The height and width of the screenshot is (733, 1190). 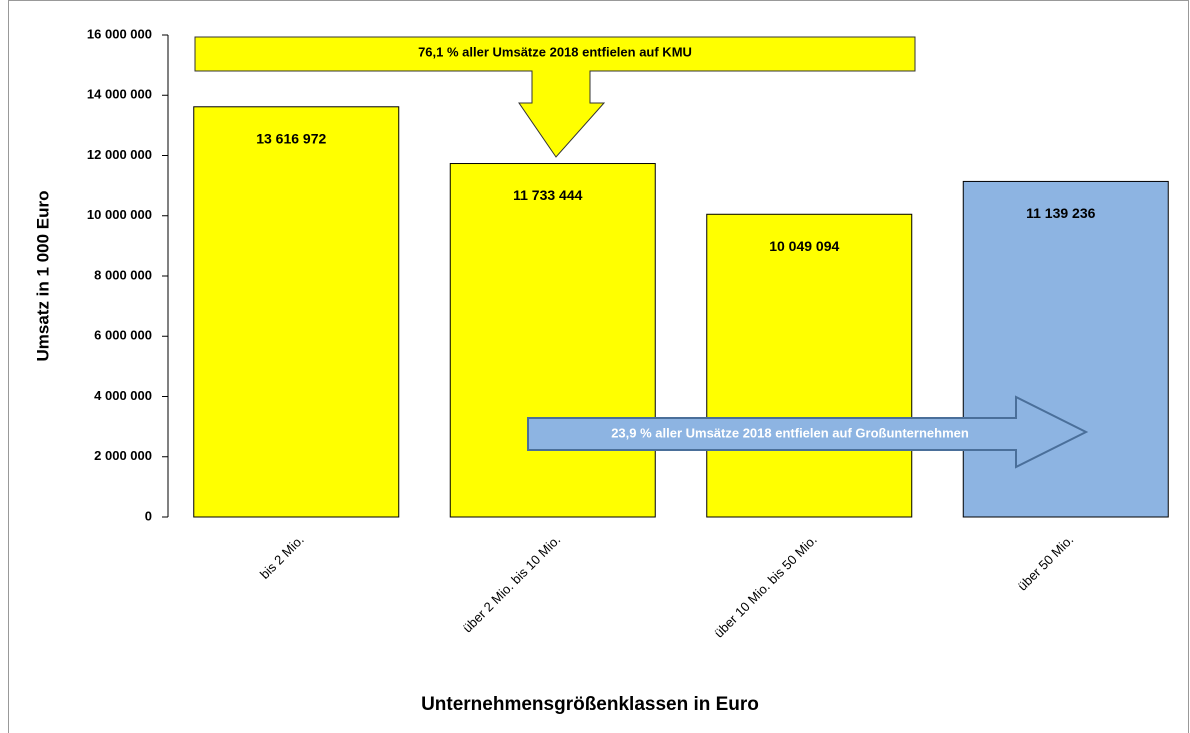 I want to click on y-tick-label: 2 000 000, so click(x=123, y=455).